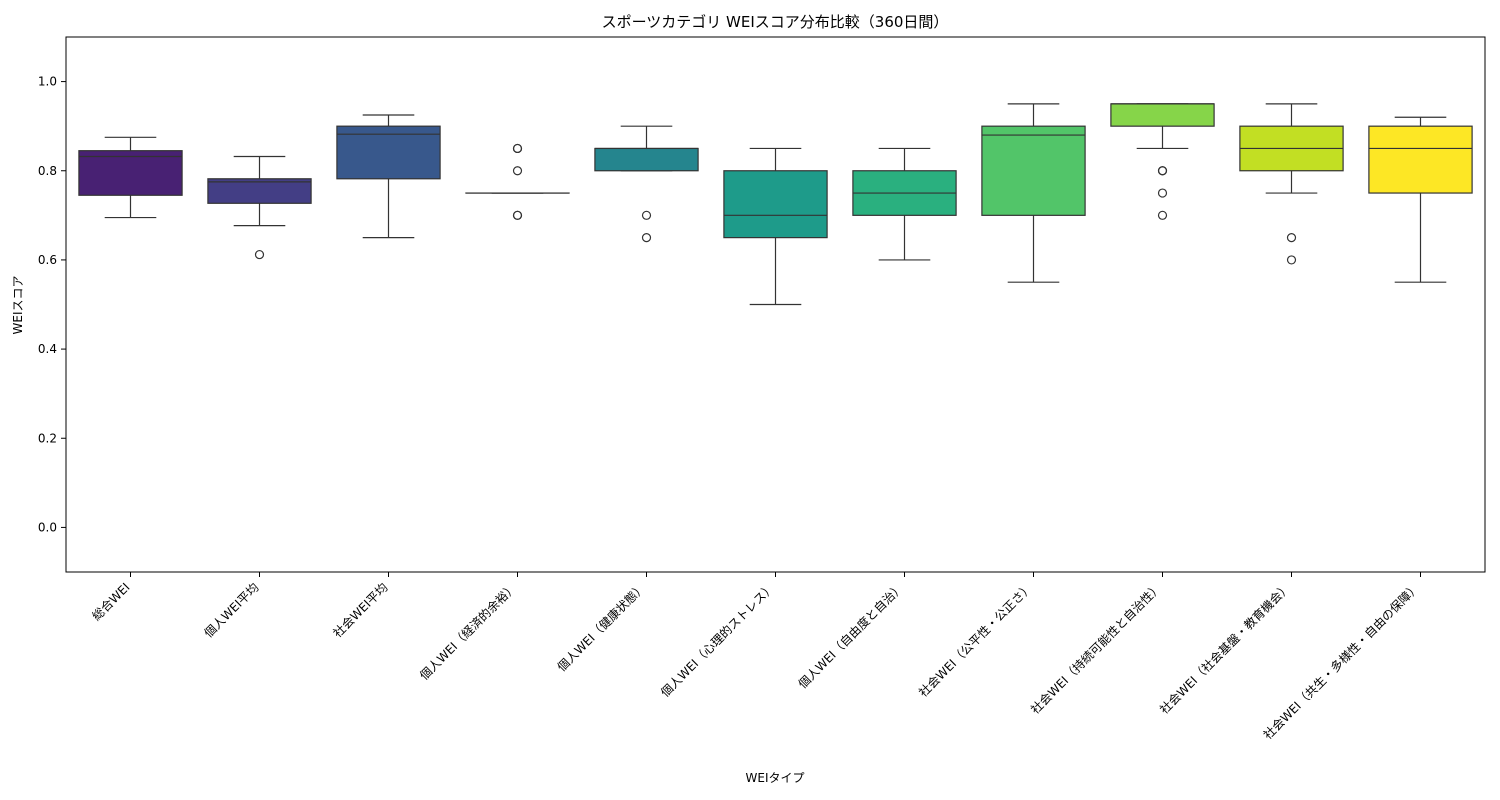 The height and width of the screenshot is (800, 1500). What do you see at coordinates (47, 438) in the screenshot?
I see `y-tick-label: 0.2` at bounding box center [47, 438].